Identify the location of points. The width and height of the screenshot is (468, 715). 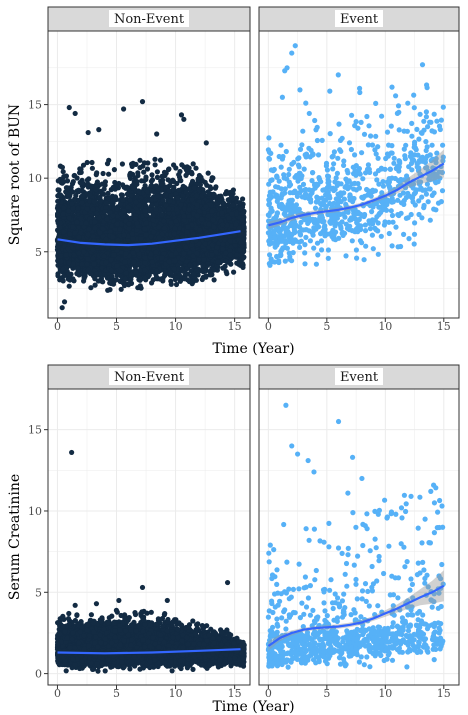
(150, 205).